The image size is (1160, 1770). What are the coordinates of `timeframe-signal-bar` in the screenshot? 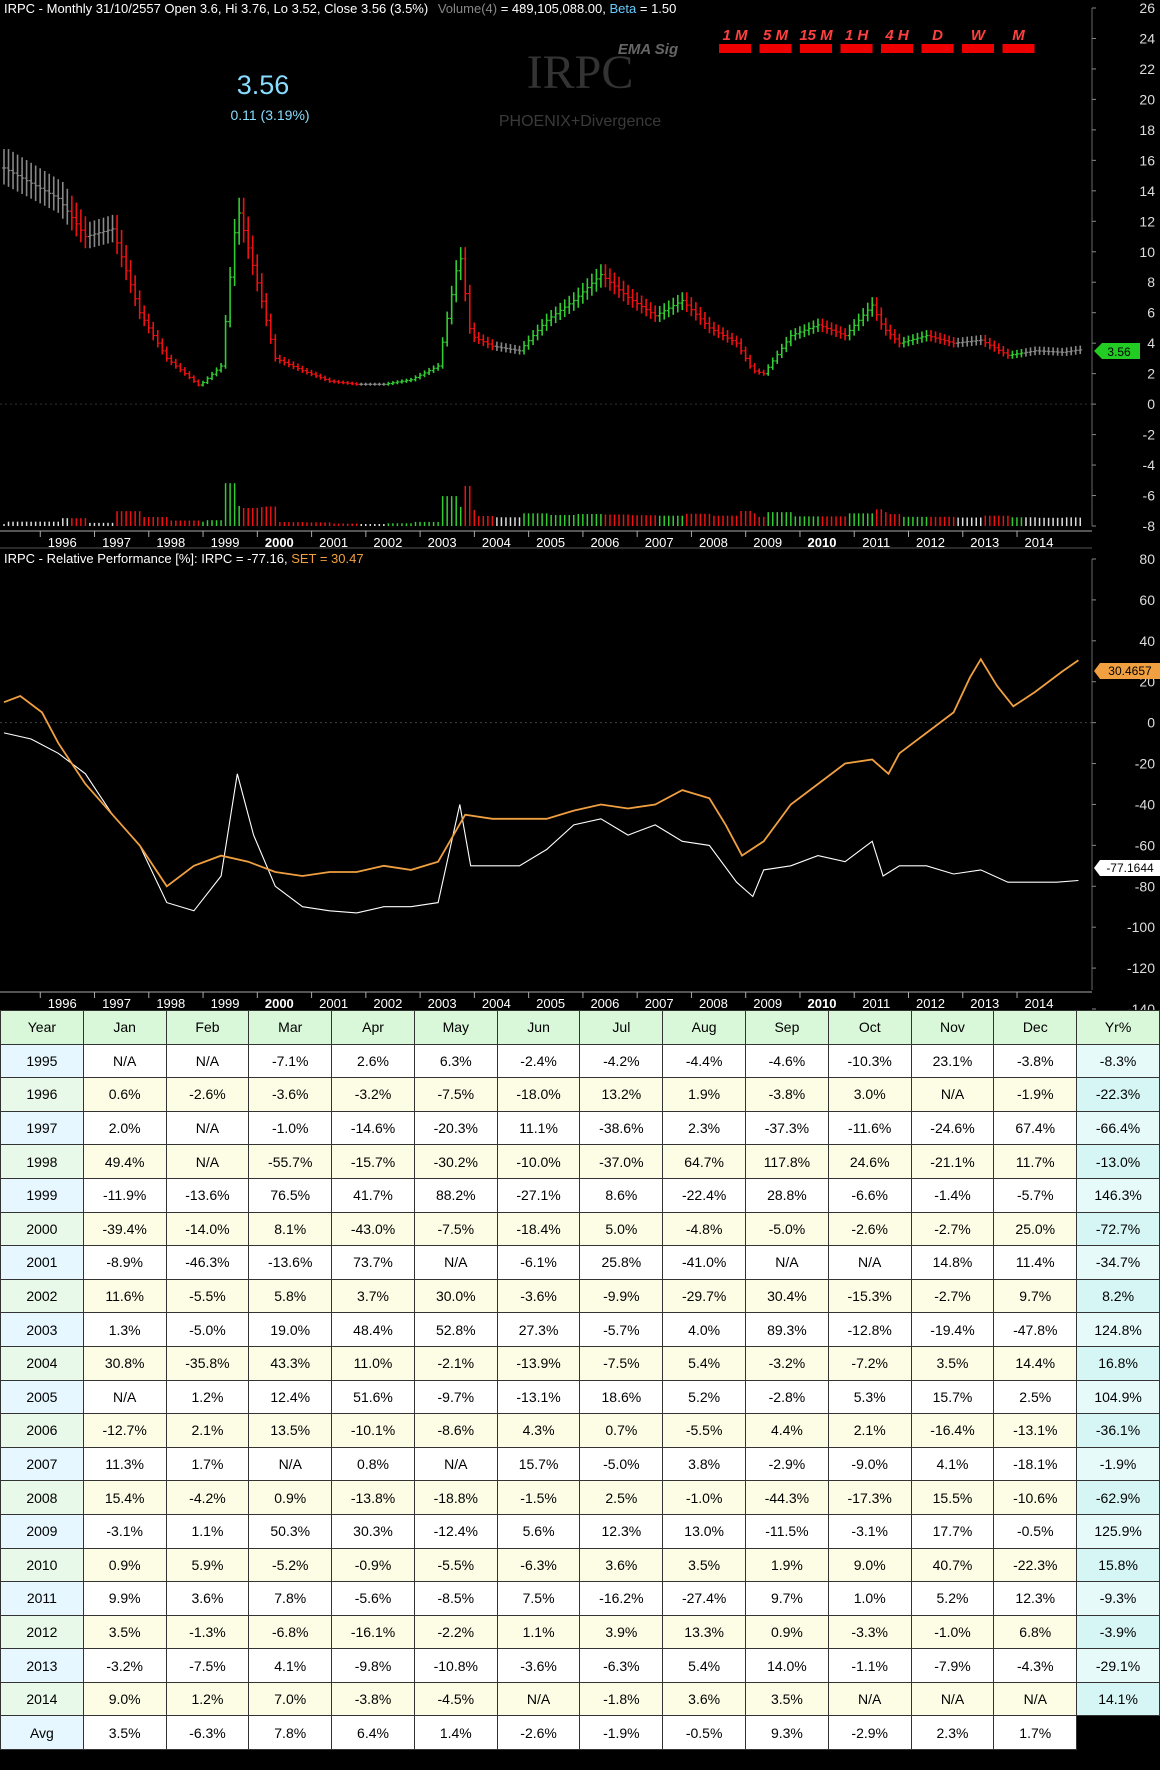 It's located at (856, 48).